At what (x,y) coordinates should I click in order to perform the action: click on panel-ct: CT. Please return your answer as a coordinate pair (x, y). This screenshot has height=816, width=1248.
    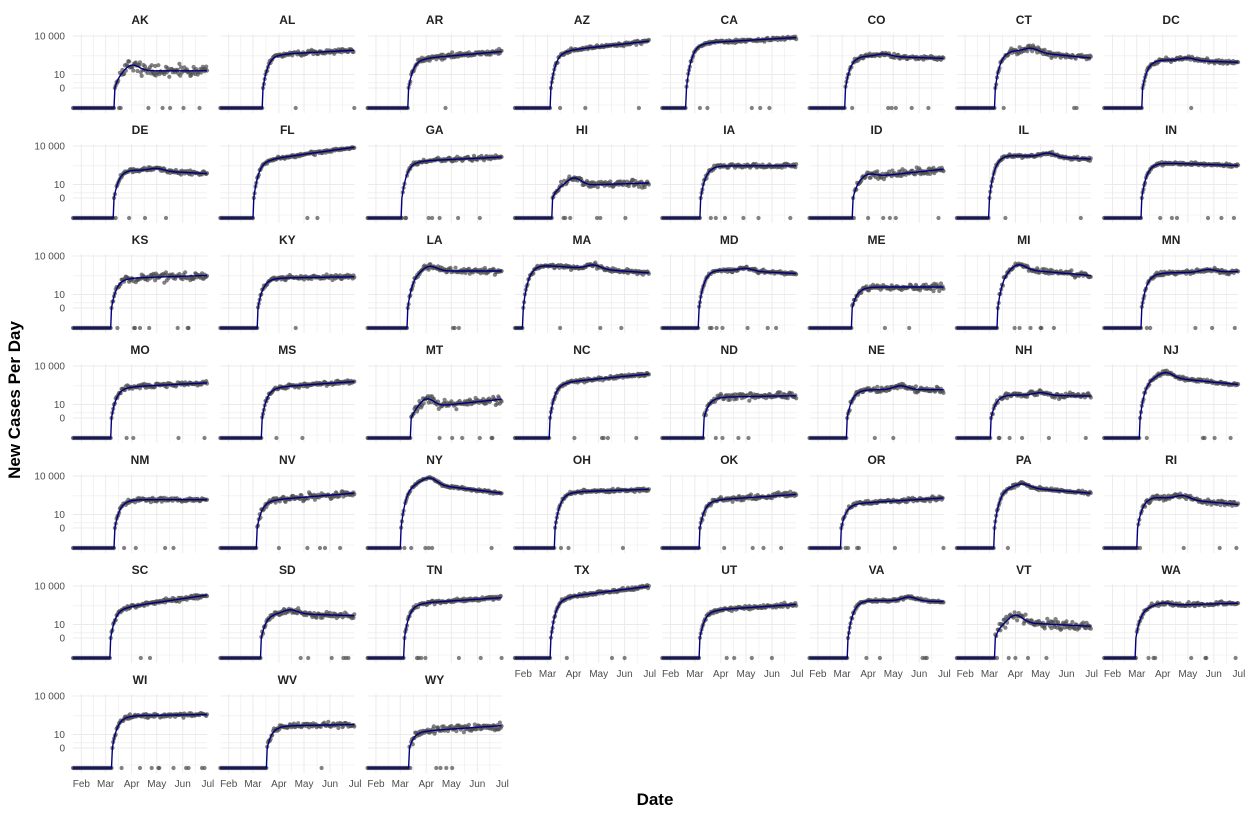
    Looking at the image, I should click on (1023, 63).